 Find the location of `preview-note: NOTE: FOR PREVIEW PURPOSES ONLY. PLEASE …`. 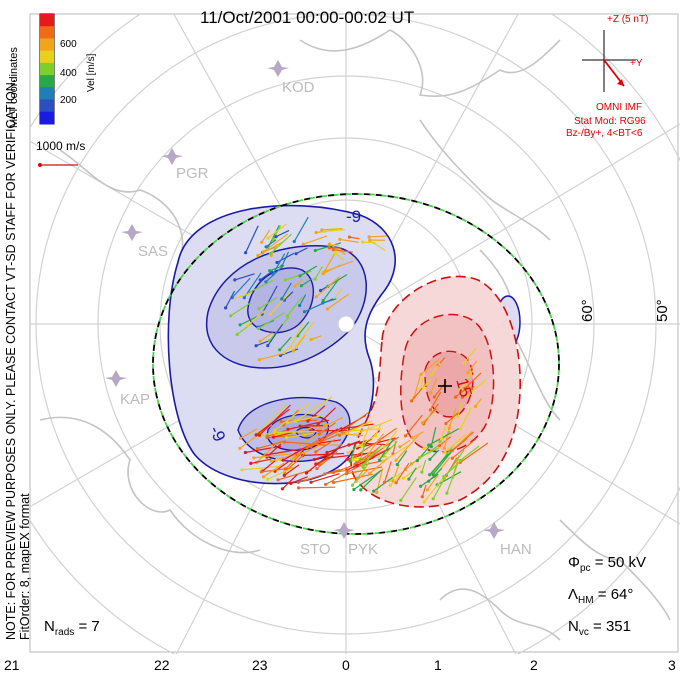

preview-note: NOTE: FOR PREVIEW PURPOSES ONLY. PLEASE … is located at coordinates (18, 359).